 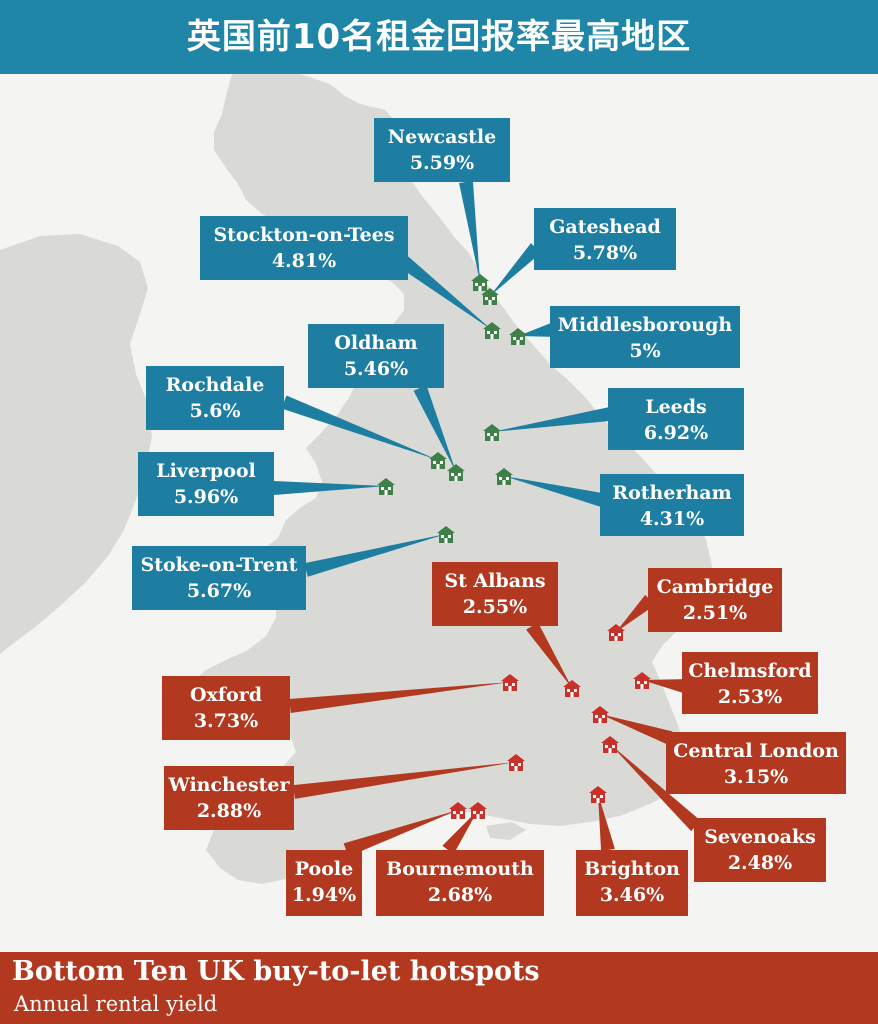 I want to click on house-icon-stoke-on-trent, so click(x=446, y=534).